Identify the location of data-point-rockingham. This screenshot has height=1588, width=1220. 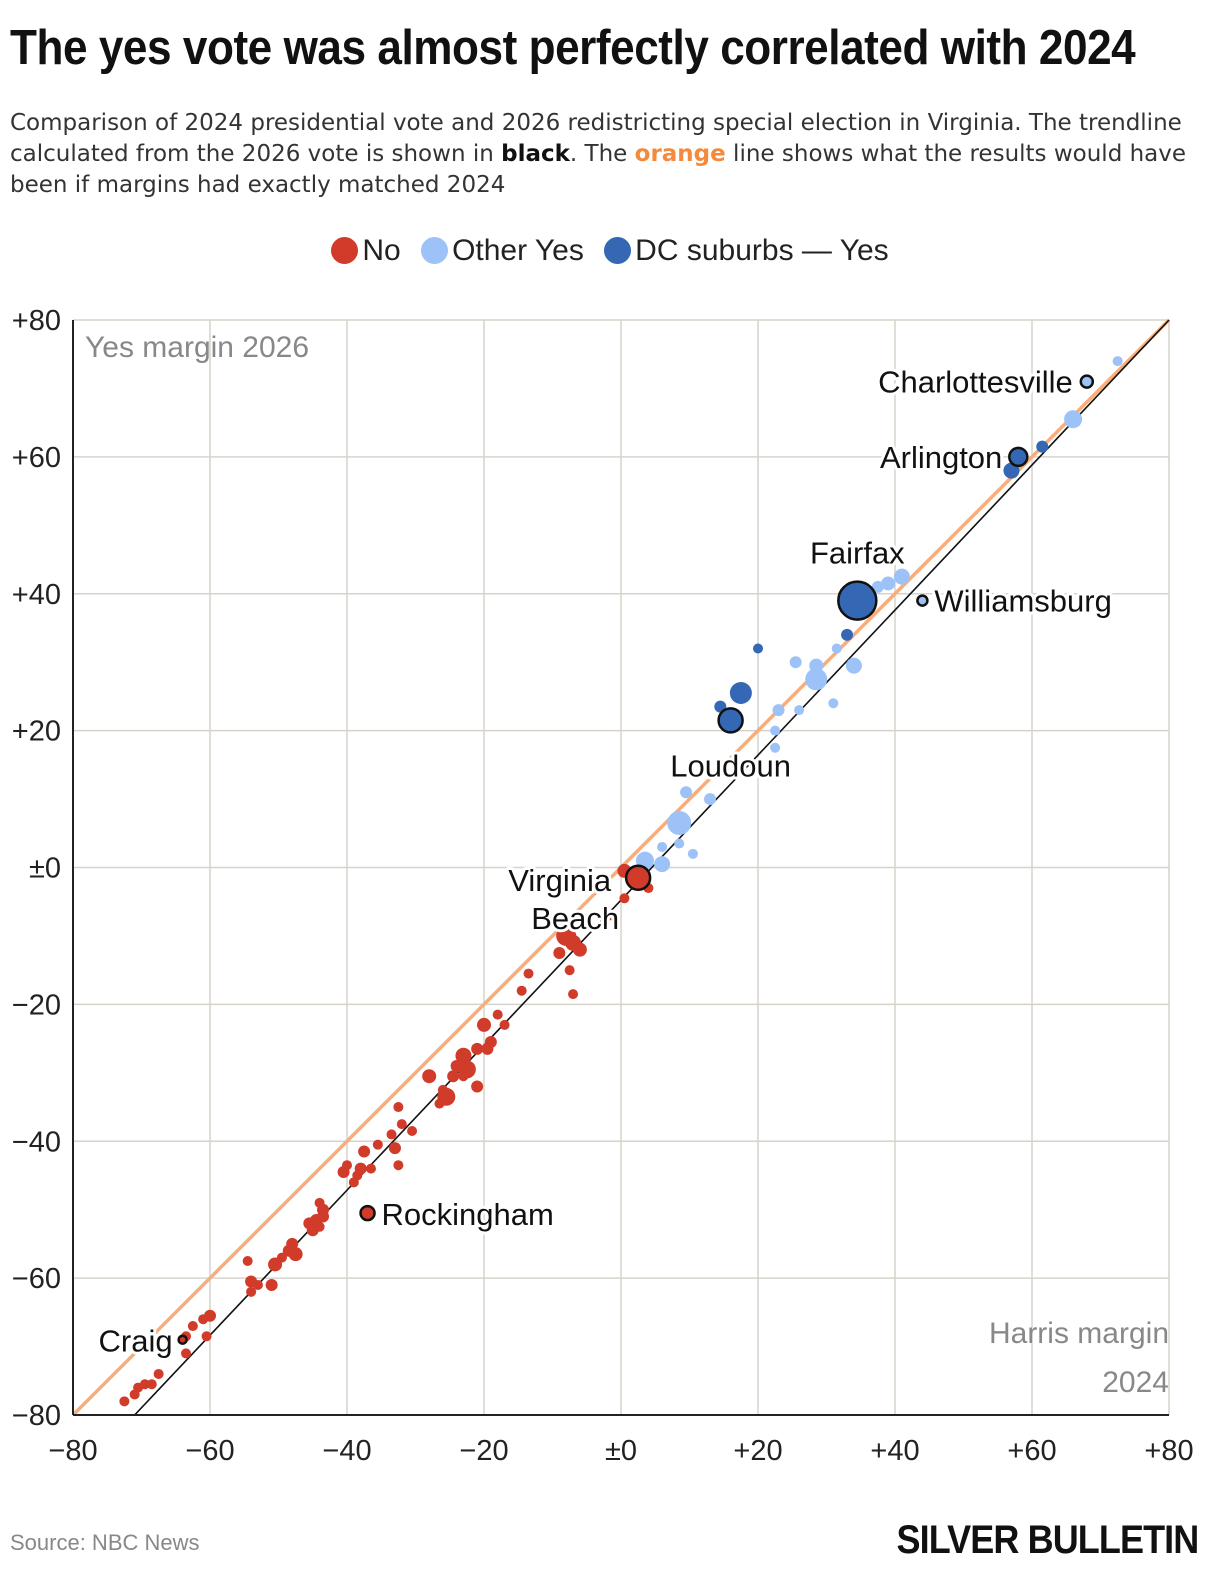
(367, 1213).